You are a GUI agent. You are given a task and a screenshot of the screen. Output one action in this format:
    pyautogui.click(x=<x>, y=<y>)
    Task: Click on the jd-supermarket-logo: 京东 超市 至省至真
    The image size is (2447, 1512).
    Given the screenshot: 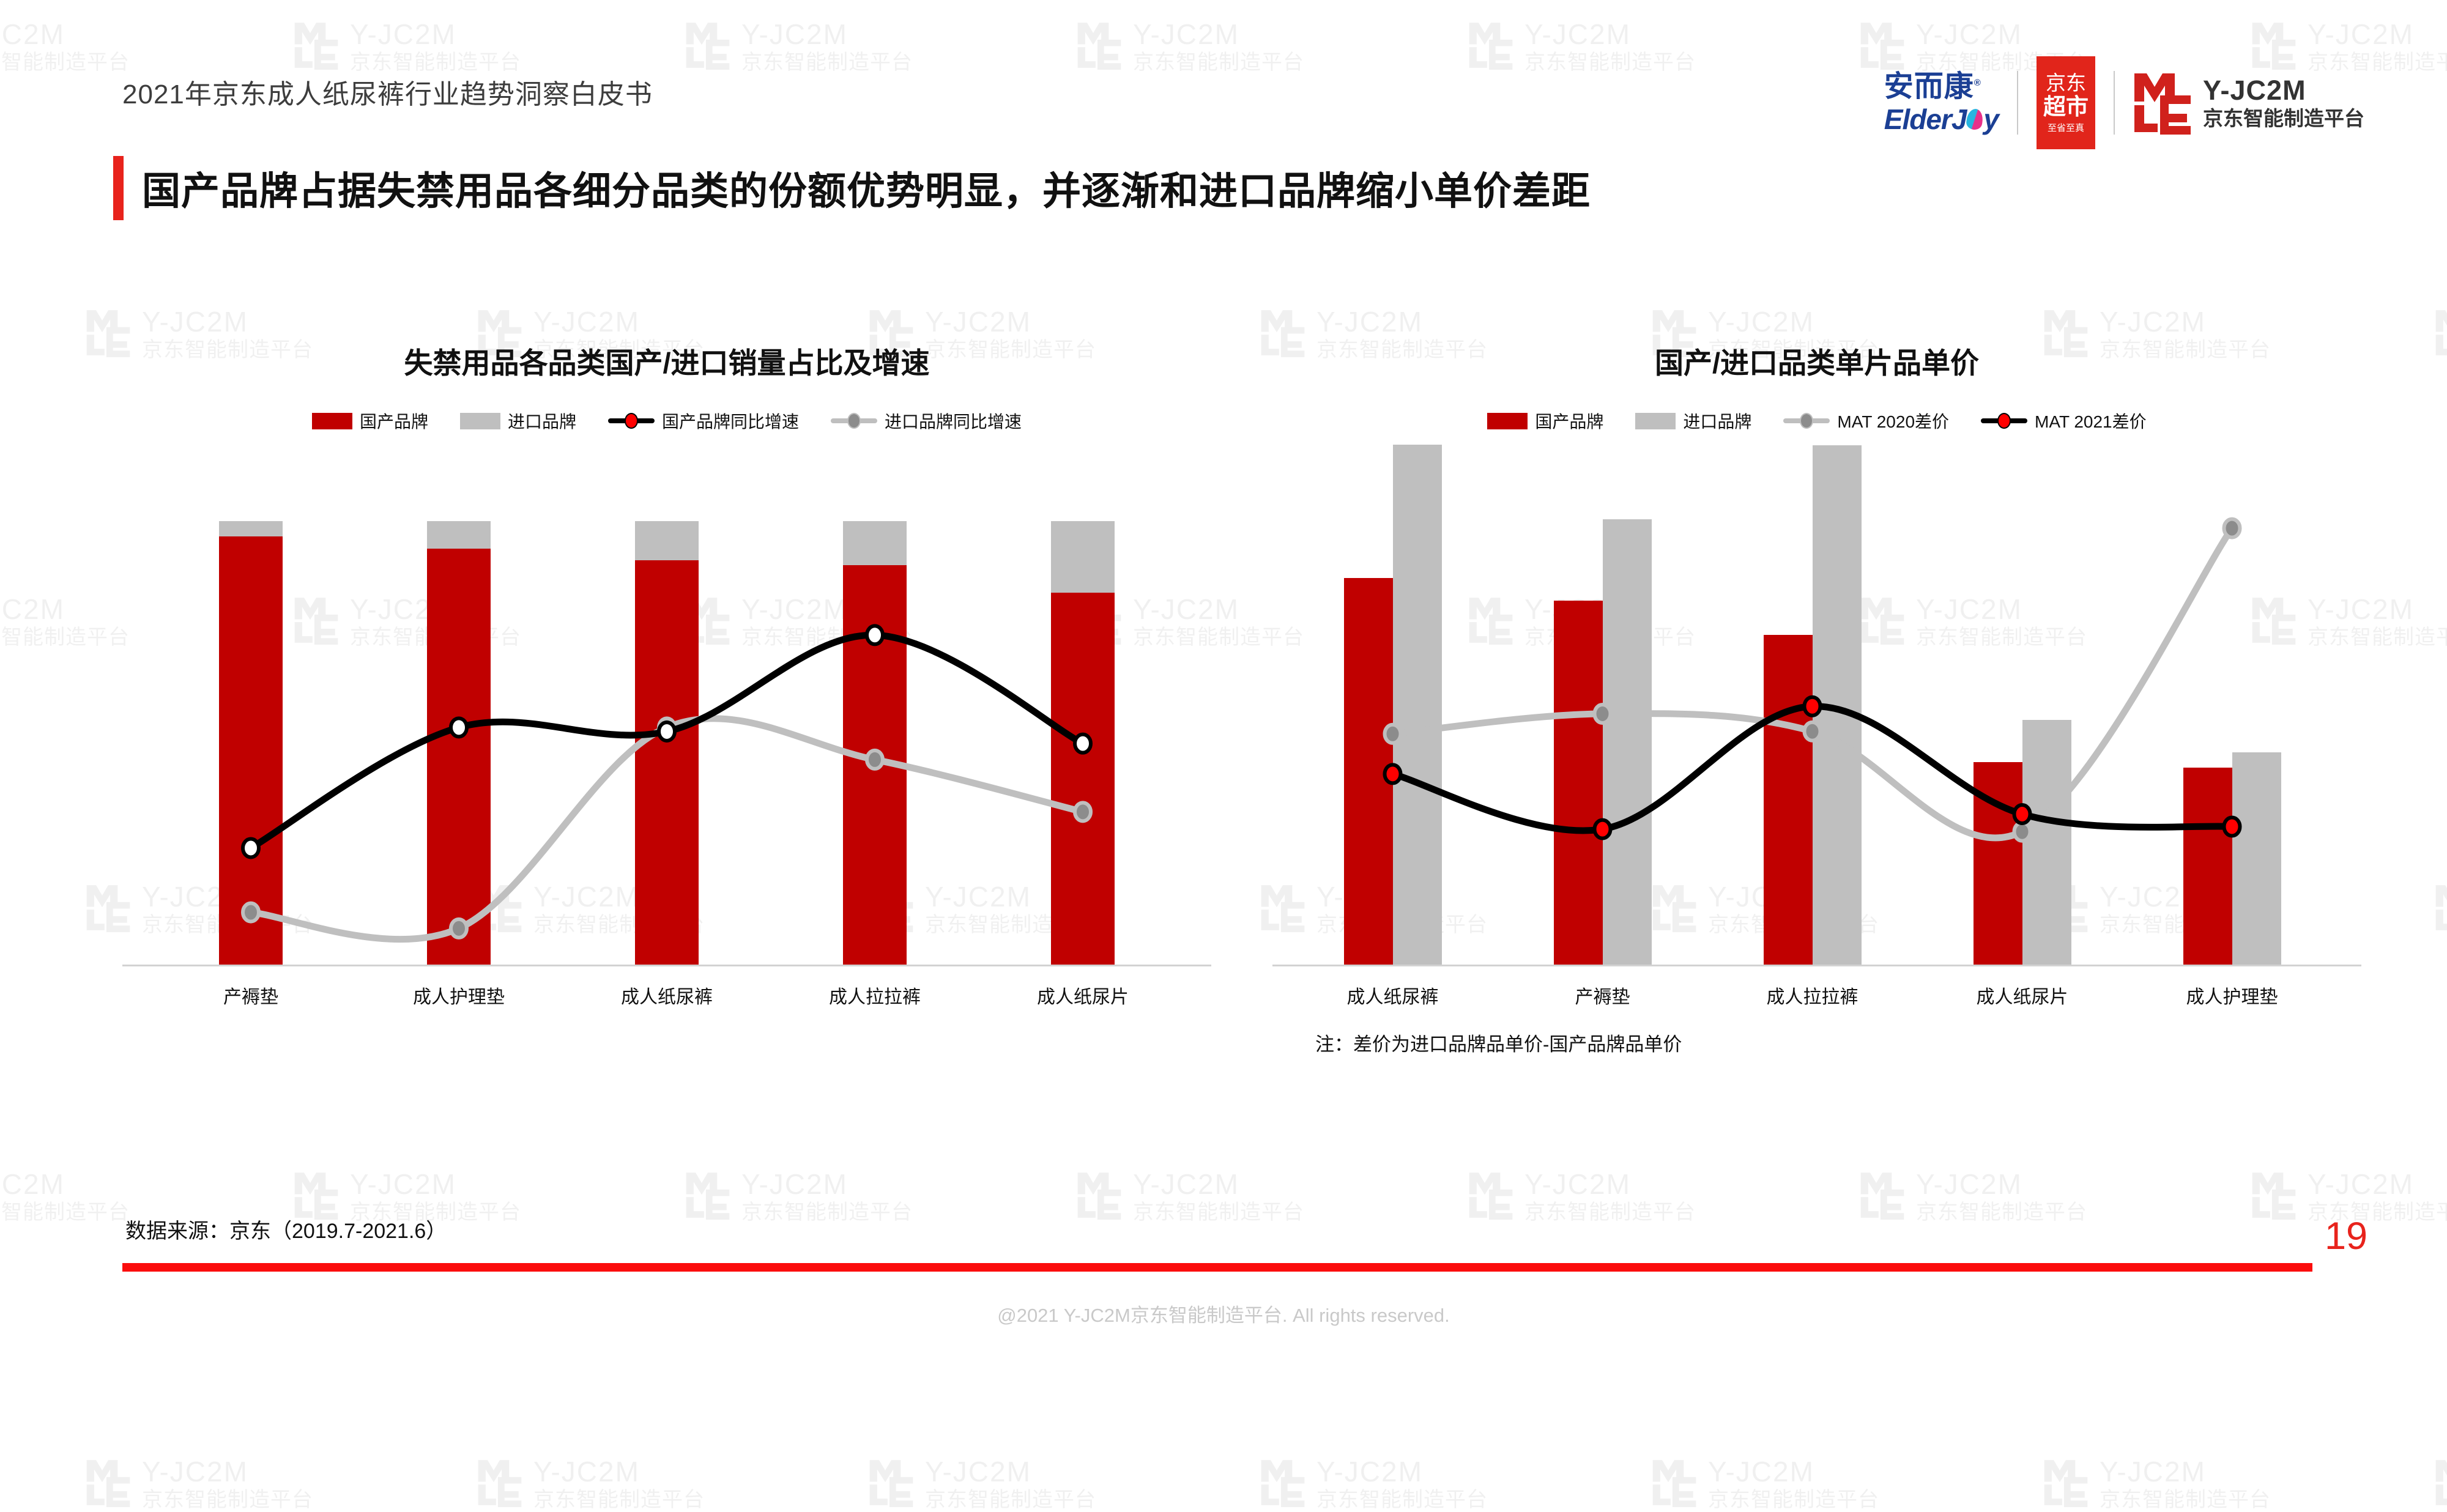 What is the action you would take?
    pyautogui.click(x=2066, y=102)
    